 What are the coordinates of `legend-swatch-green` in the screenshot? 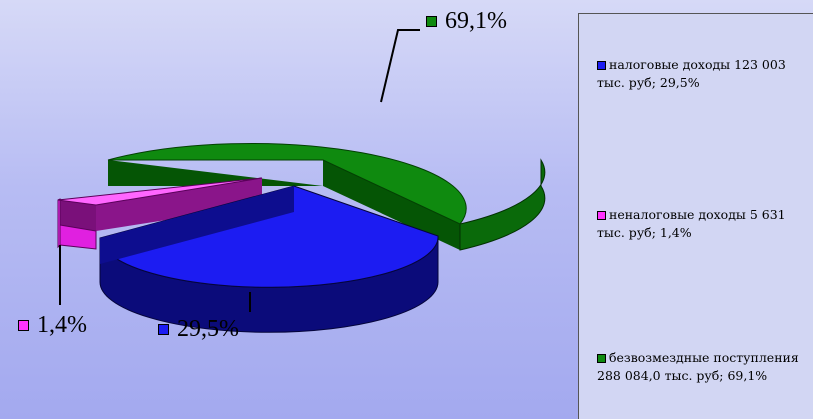 It's located at (601, 358).